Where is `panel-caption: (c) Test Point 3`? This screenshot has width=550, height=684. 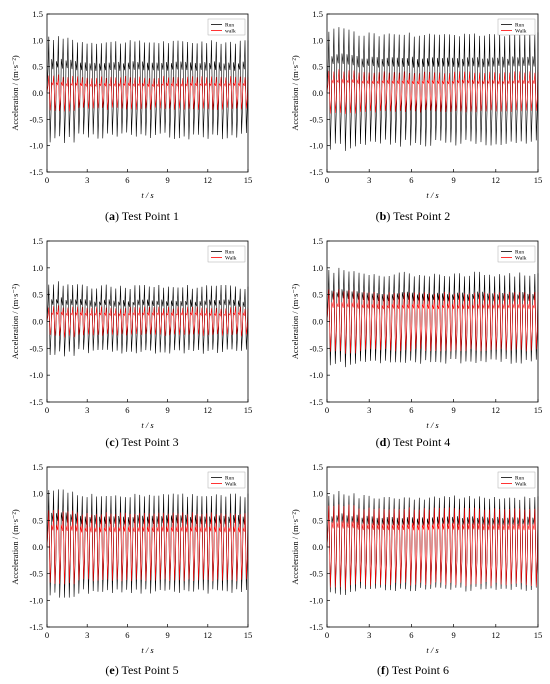
panel-caption: (c) Test Point 3 is located at coordinates (141, 442).